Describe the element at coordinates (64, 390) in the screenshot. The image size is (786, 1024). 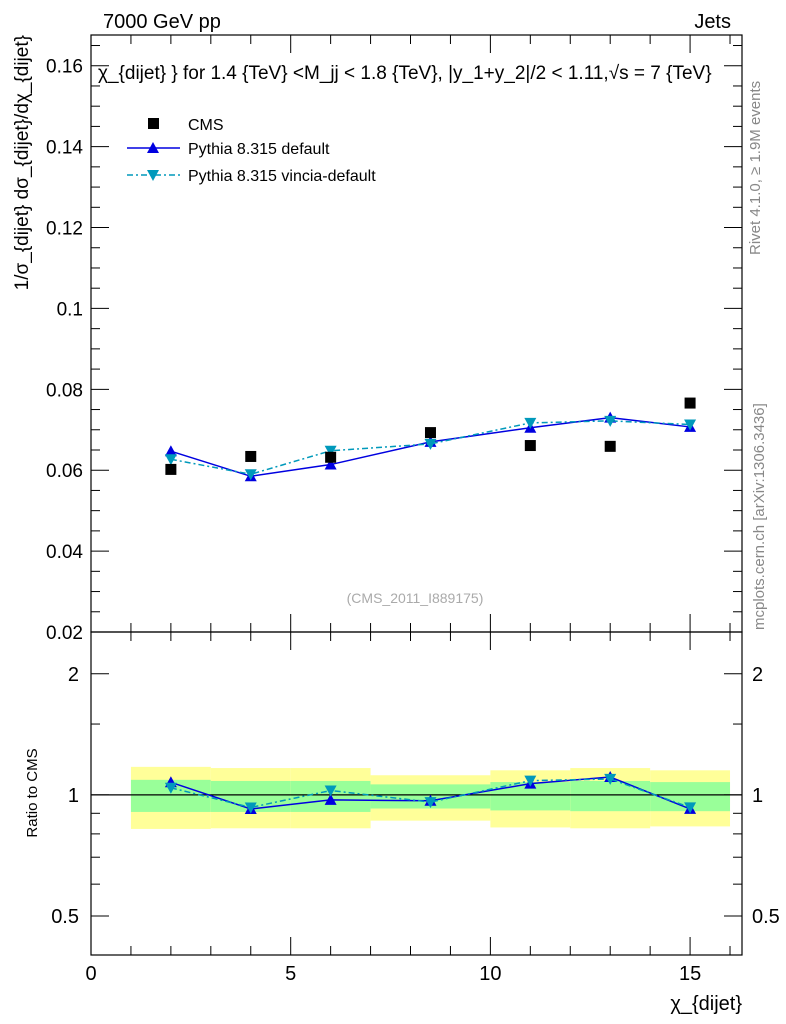
I see `y-tick-label: 0.08` at that location.